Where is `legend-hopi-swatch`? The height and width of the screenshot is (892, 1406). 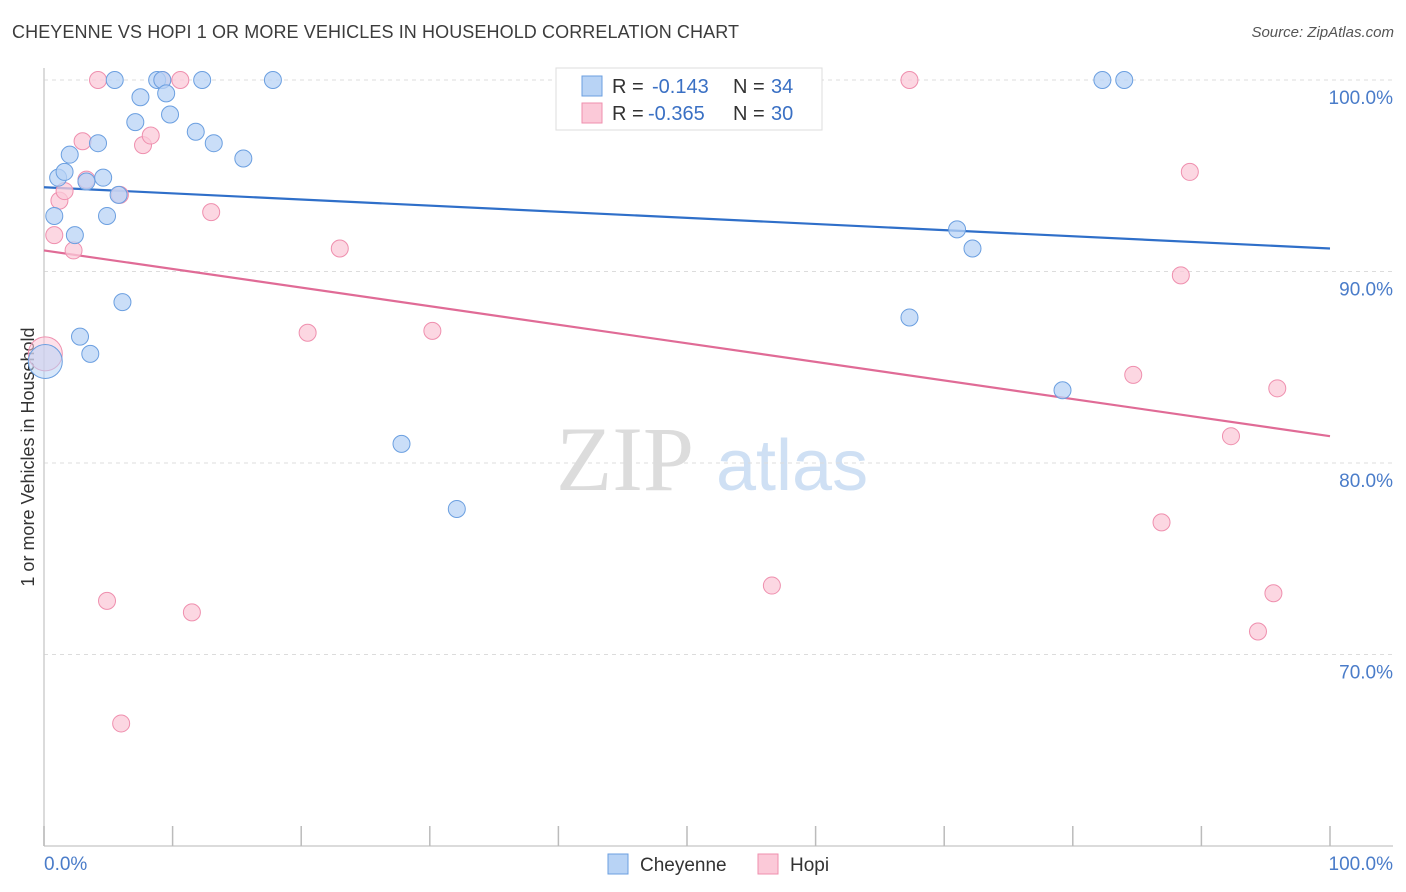 legend-hopi-swatch is located at coordinates (768, 864).